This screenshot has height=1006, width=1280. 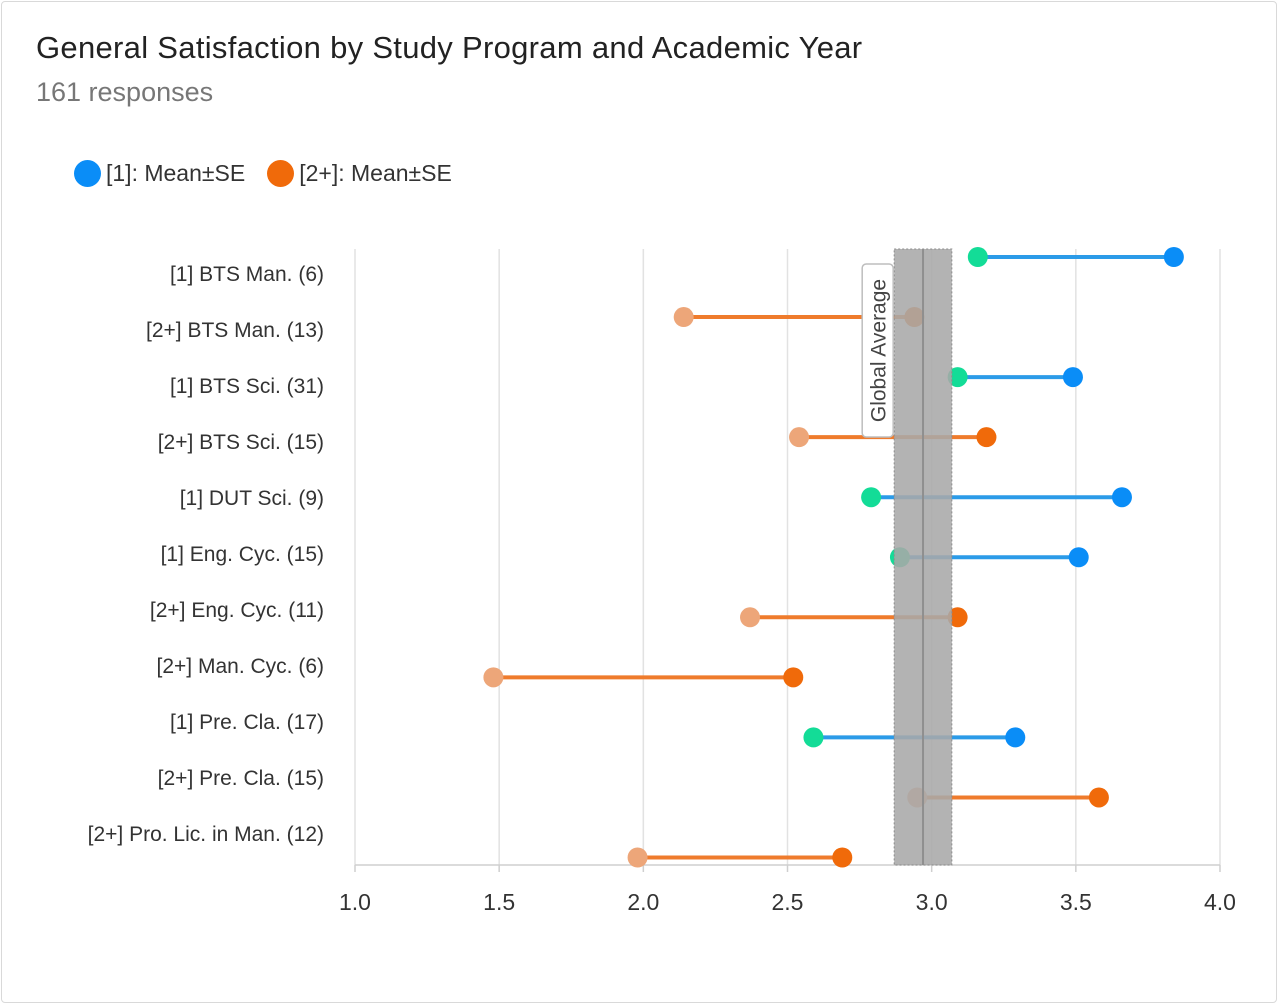 I want to click on category-label: [1] BTS Sci. (31), so click(x=247, y=386).